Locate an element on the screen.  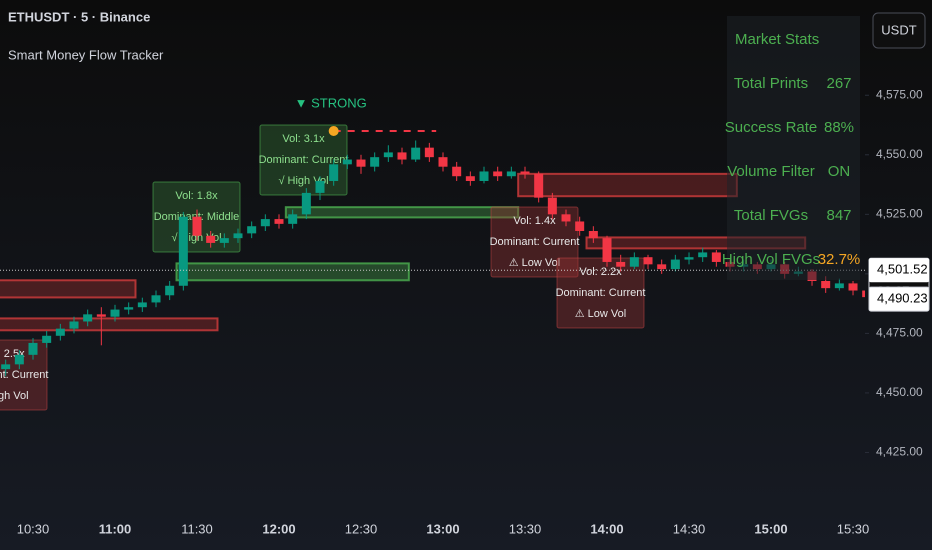
currency-button is located at coordinates (899, 30).